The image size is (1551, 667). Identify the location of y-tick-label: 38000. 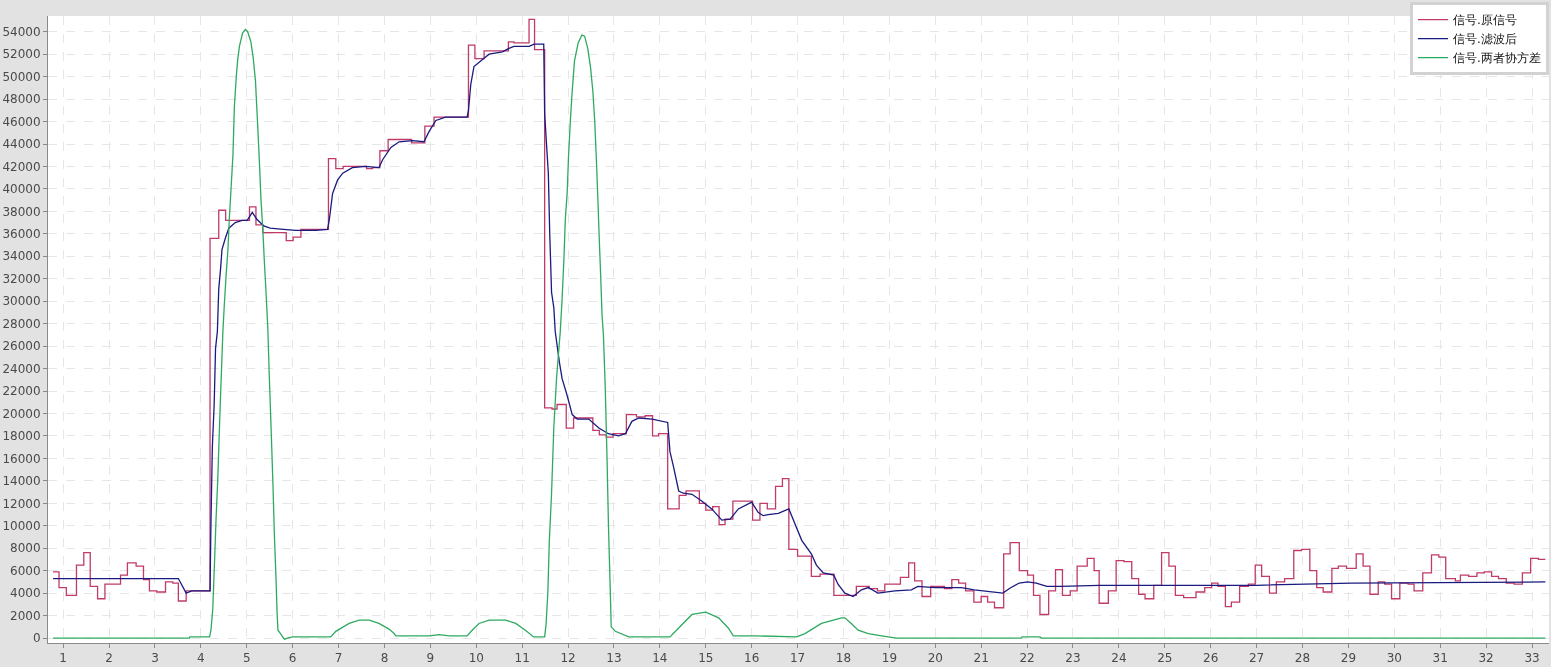
(21, 211).